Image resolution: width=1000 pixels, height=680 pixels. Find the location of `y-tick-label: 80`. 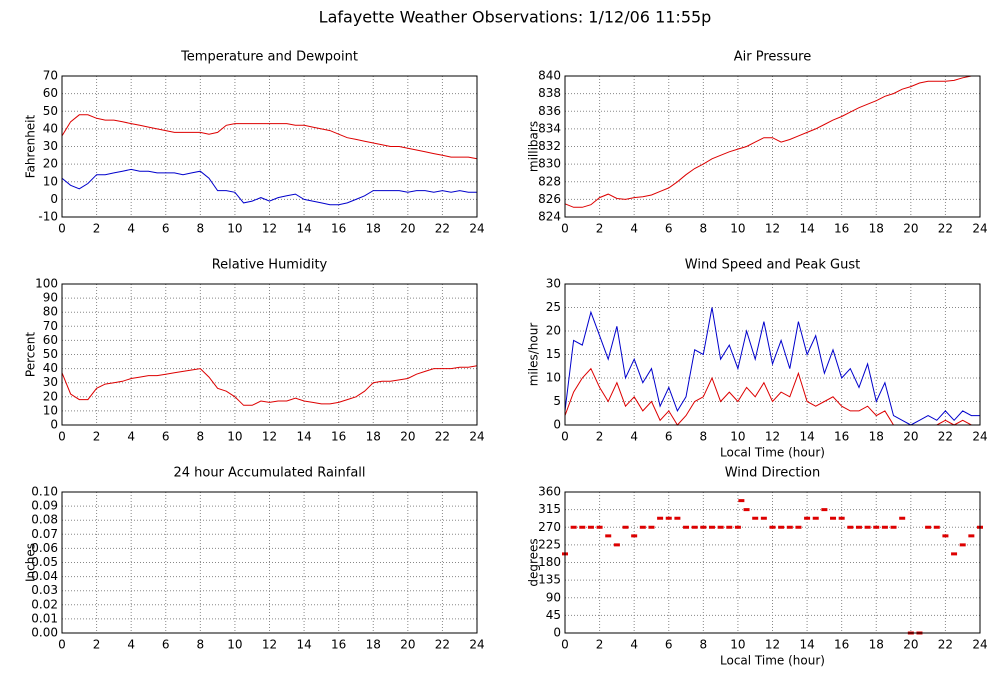

y-tick-label: 80 is located at coordinates (50, 312).